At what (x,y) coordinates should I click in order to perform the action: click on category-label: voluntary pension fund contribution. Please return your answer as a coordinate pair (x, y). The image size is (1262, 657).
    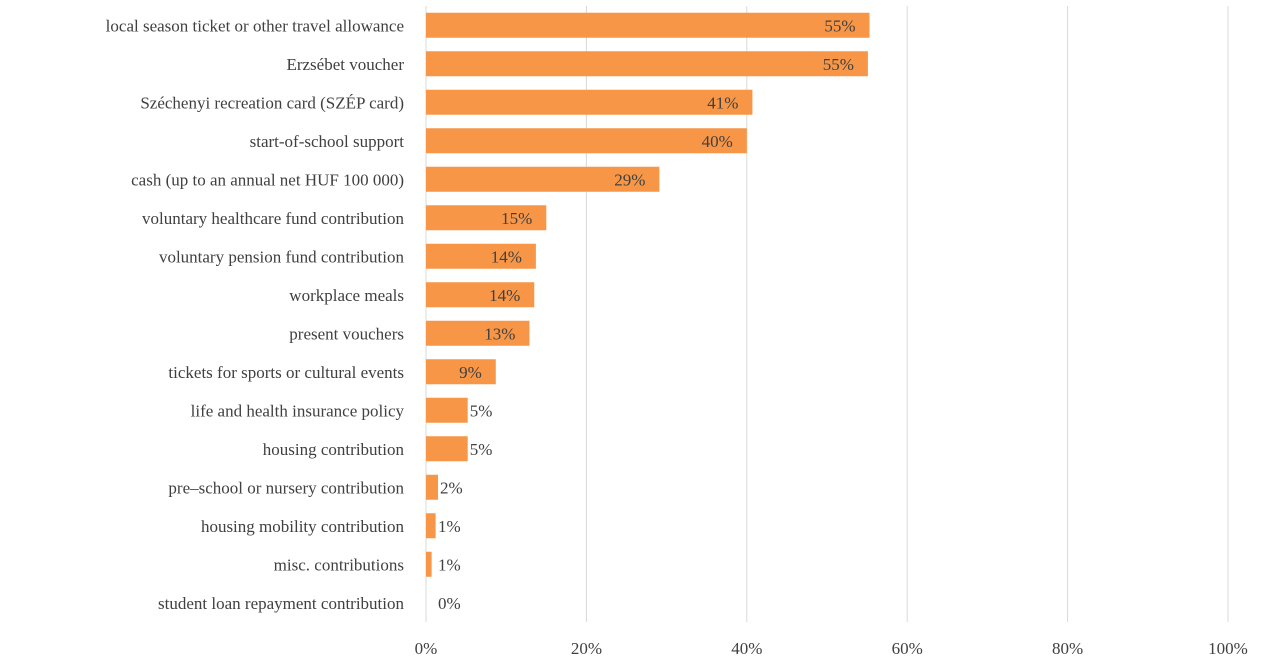
    Looking at the image, I should click on (282, 256).